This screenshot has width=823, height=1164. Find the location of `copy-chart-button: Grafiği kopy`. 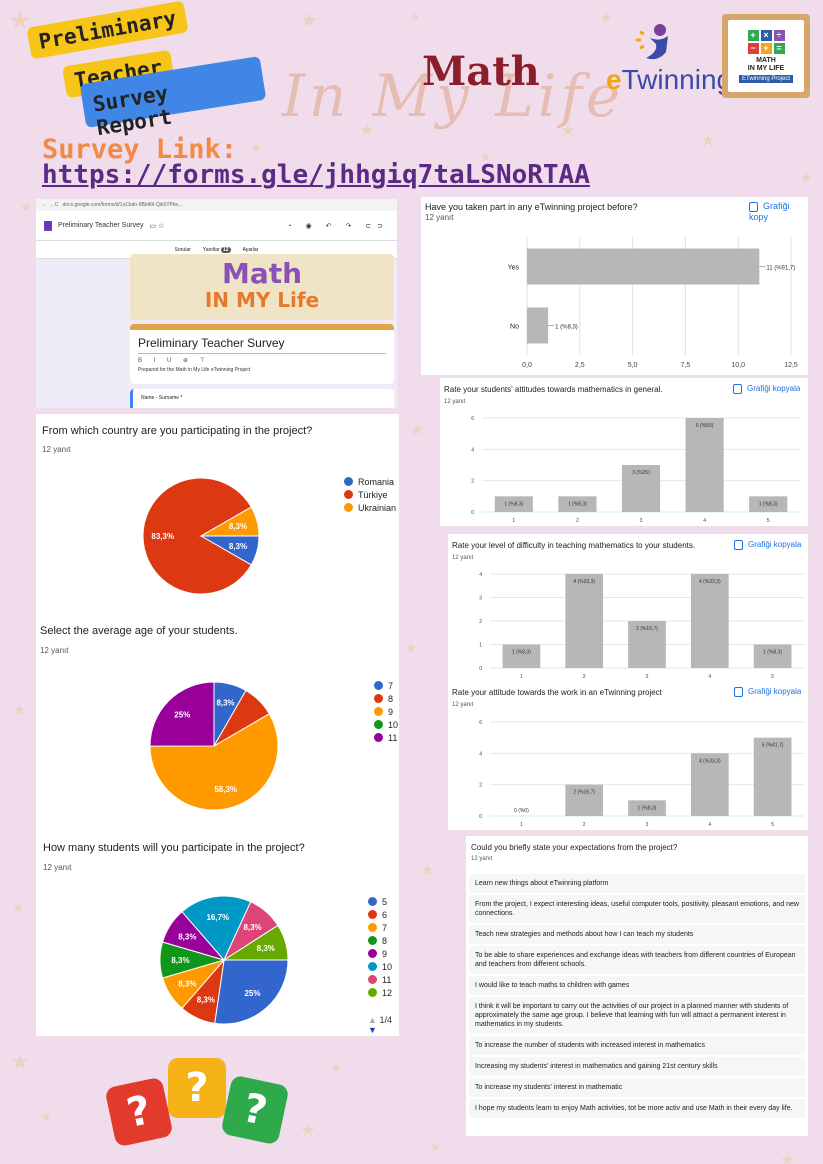

copy-chart-button: Grafiği kopy is located at coordinates (778, 211).